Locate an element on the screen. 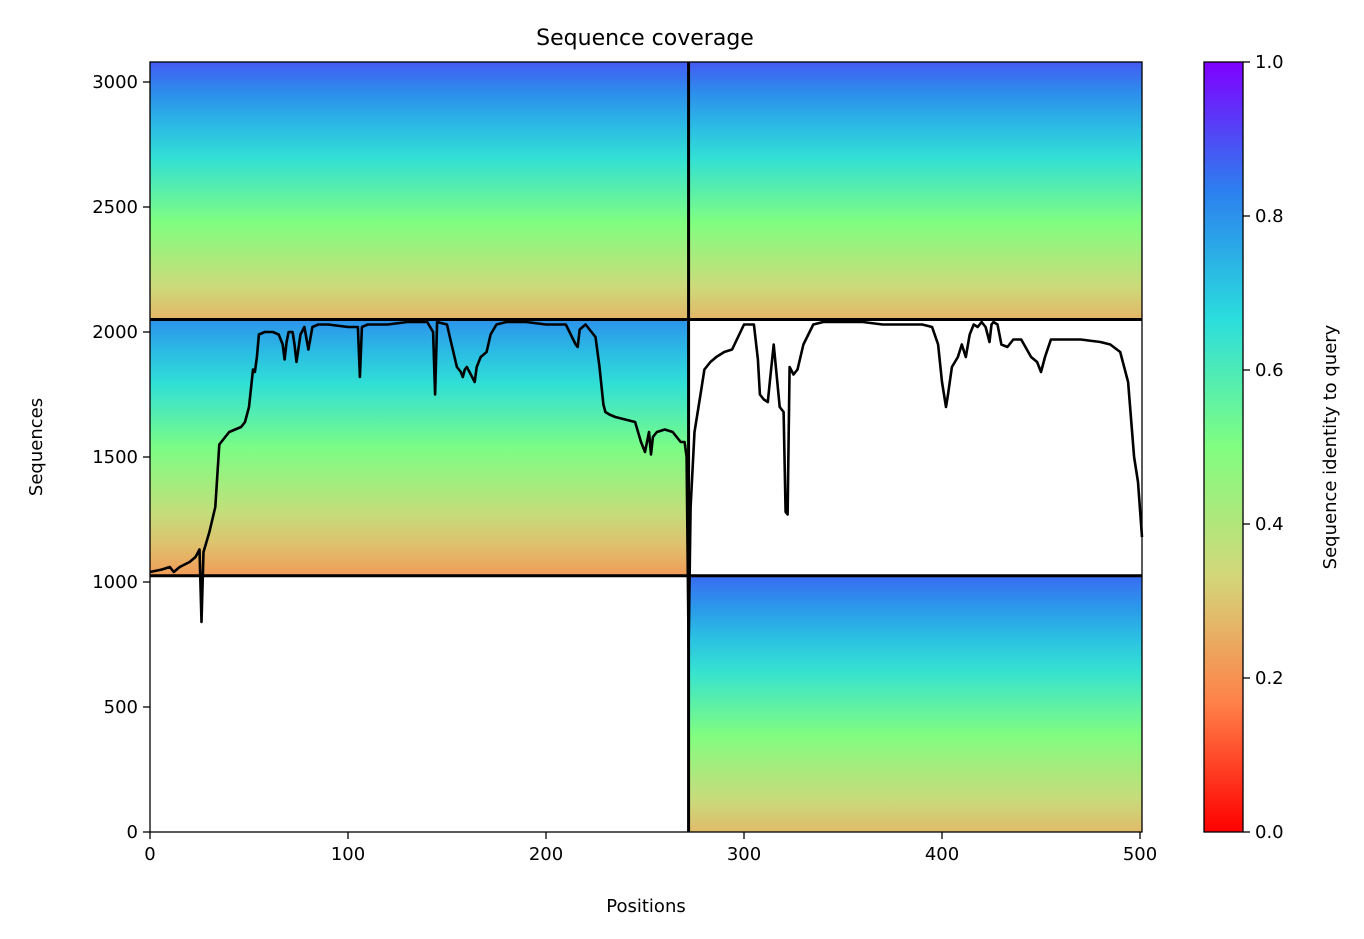 This screenshot has height=939, width=1364. y-tick-label: 2000 is located at coordinates (115, 332).